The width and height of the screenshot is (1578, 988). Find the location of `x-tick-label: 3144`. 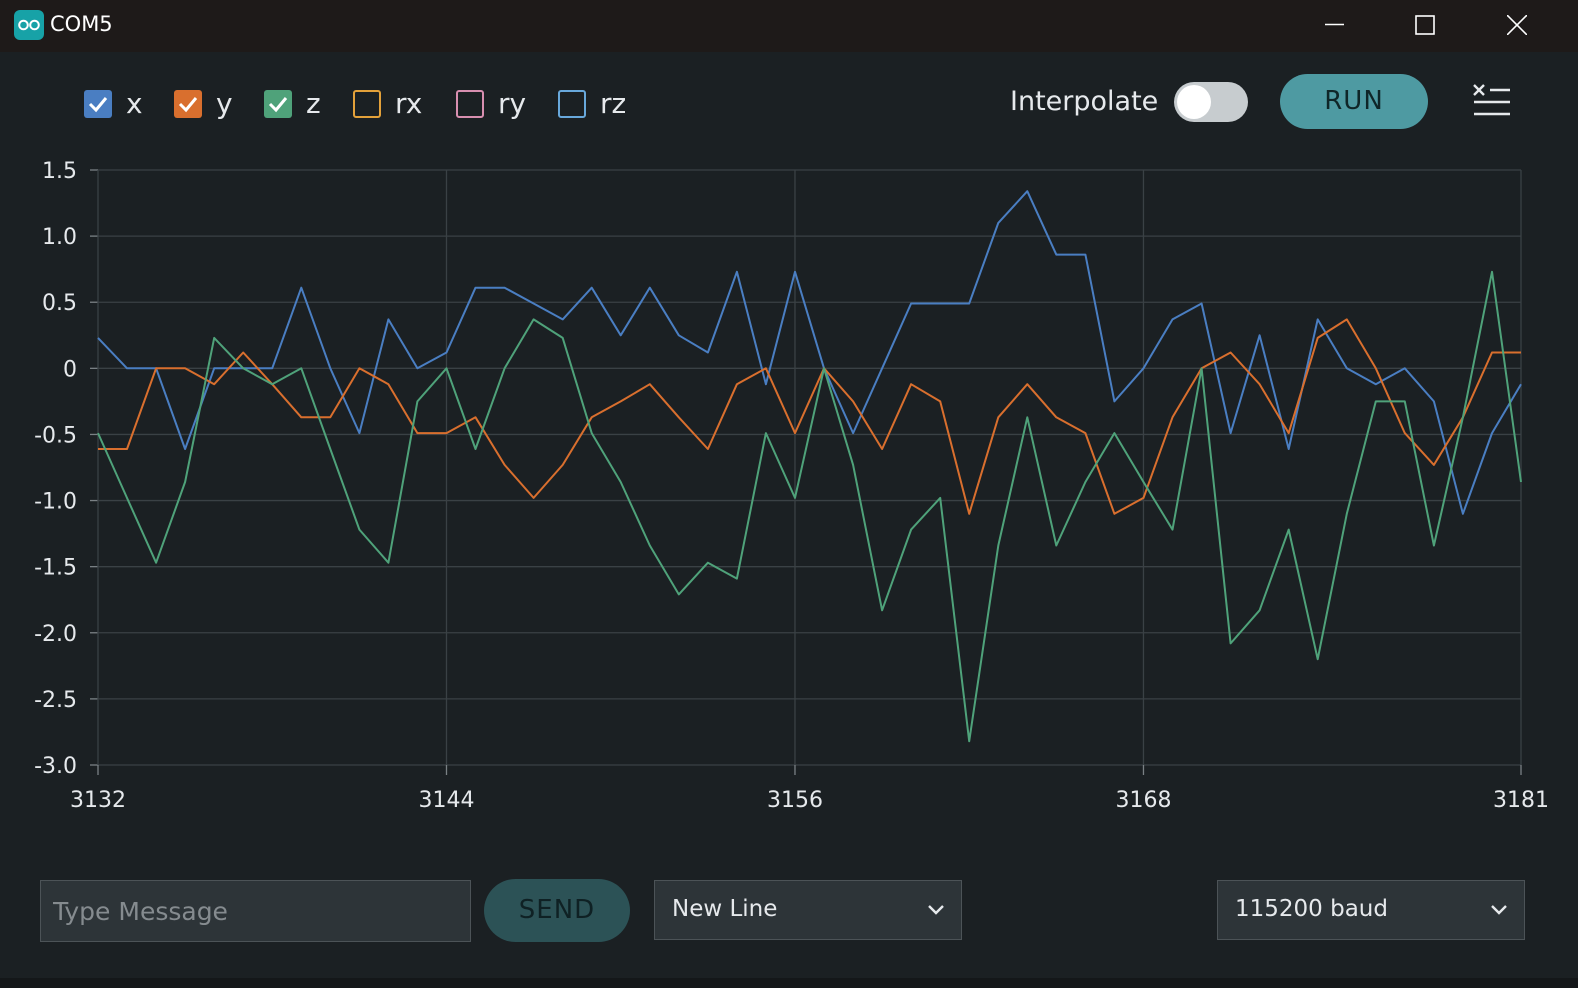

x-tick-label: 3144 is located at coordinates (446, 800).